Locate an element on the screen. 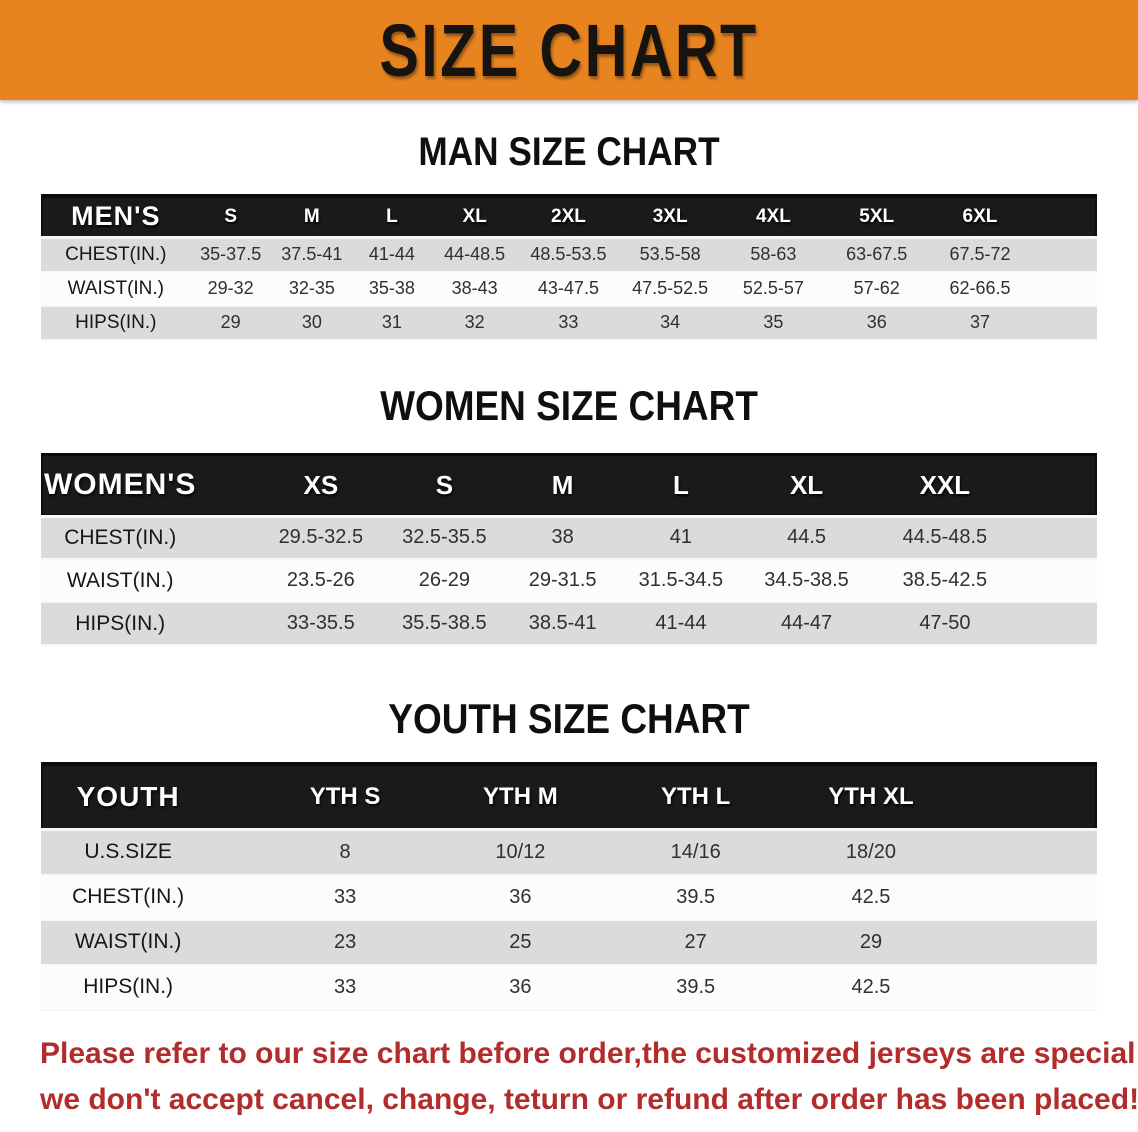 This screenshot has height=1132, width=1138. table-row: WAIST(IN.) 23 25 27 29 is located at coordinates (569, 942).